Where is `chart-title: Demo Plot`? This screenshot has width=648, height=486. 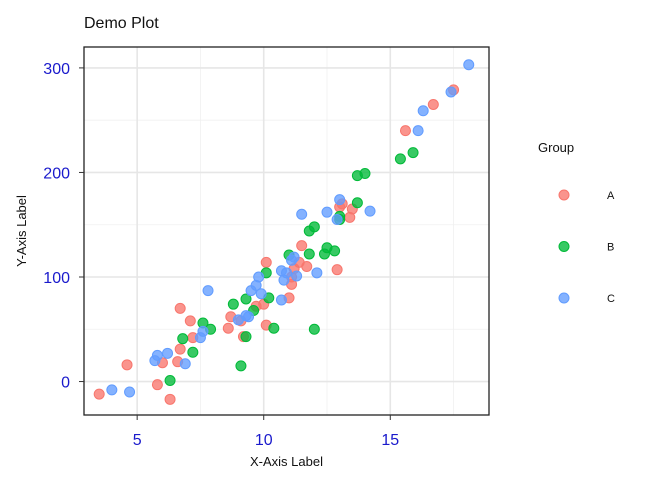 chart-title: Demo Plot is located at coordinates (121, 23).